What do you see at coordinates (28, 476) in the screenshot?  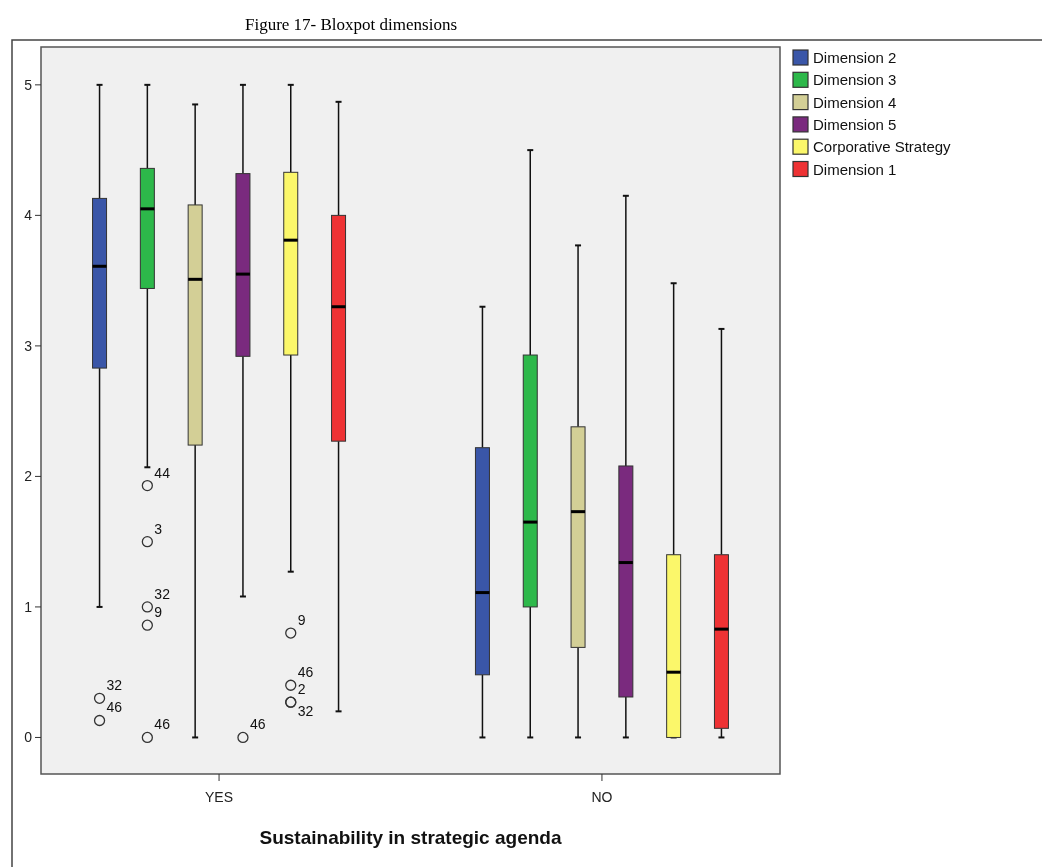 I see `y-tick-label: 2` at bounding box center [28, 476].